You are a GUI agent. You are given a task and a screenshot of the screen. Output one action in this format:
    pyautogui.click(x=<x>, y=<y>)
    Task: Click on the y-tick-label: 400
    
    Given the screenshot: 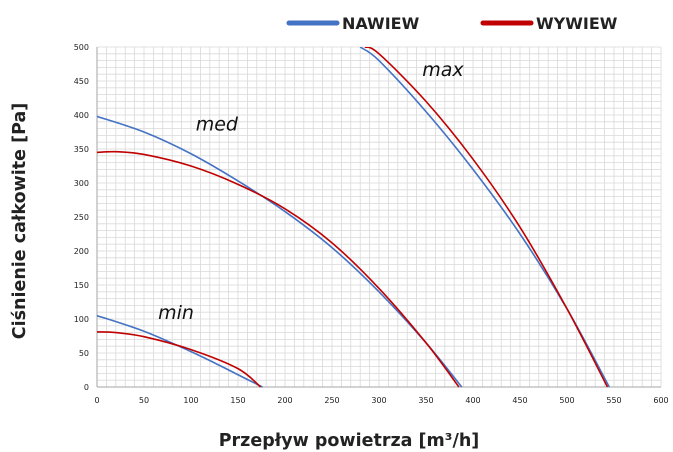 What is the action you would take?
    pyautogui.click(x=81, y=115)
    